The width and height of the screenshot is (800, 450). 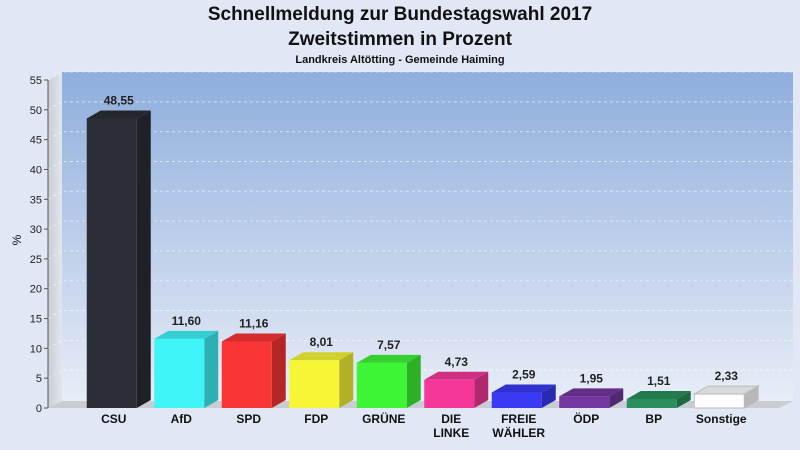 I want to click on category-label: BP, so click(x=653, y=419).